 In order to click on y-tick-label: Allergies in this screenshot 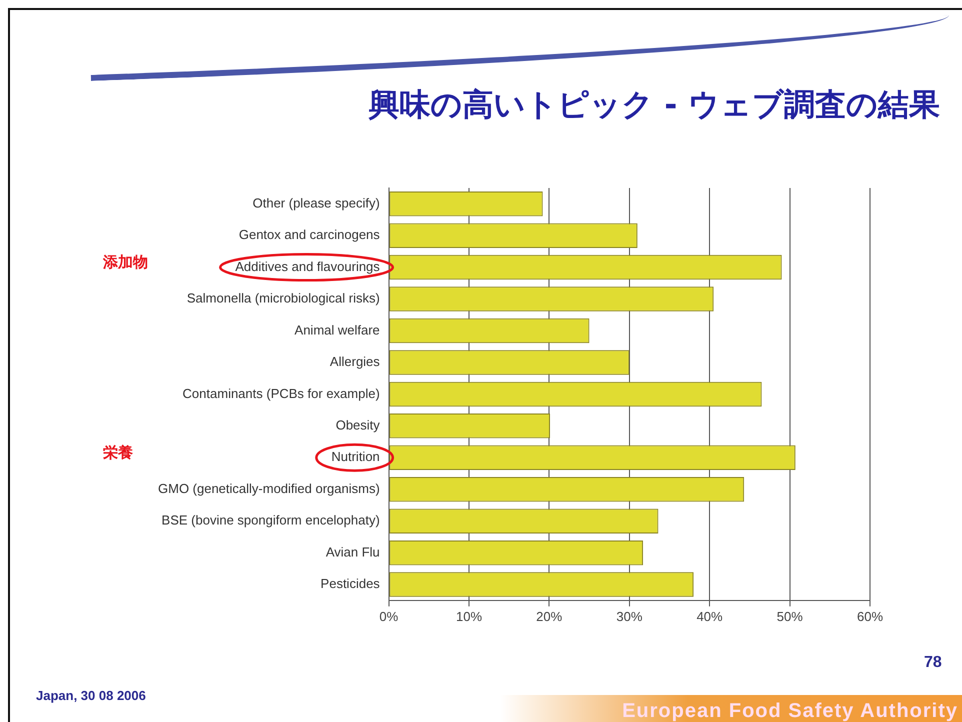, I will do `click(355, 362)`.